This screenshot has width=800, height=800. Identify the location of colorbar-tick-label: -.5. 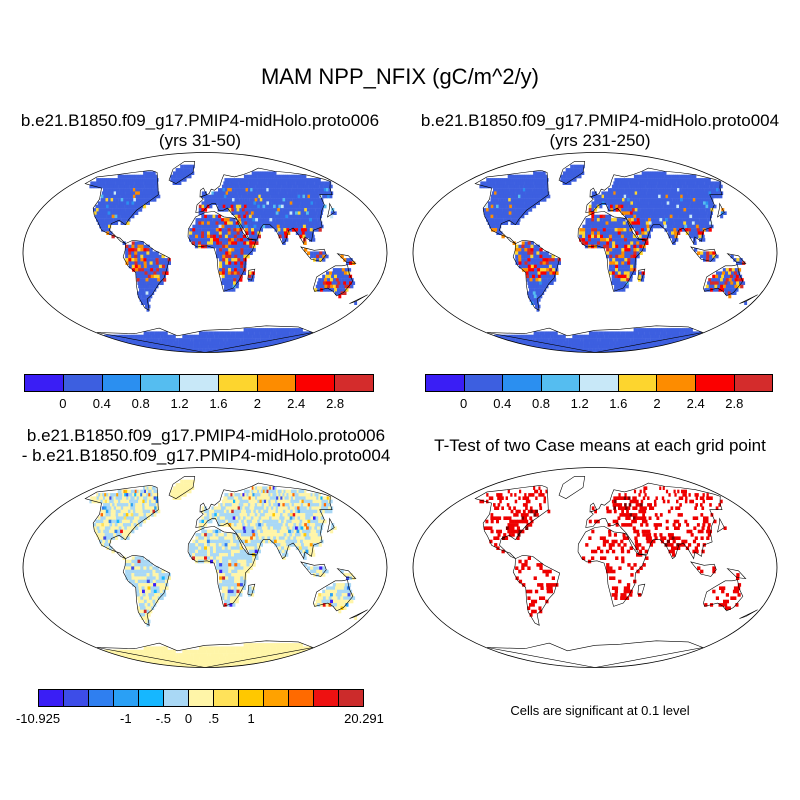
(163, 718).